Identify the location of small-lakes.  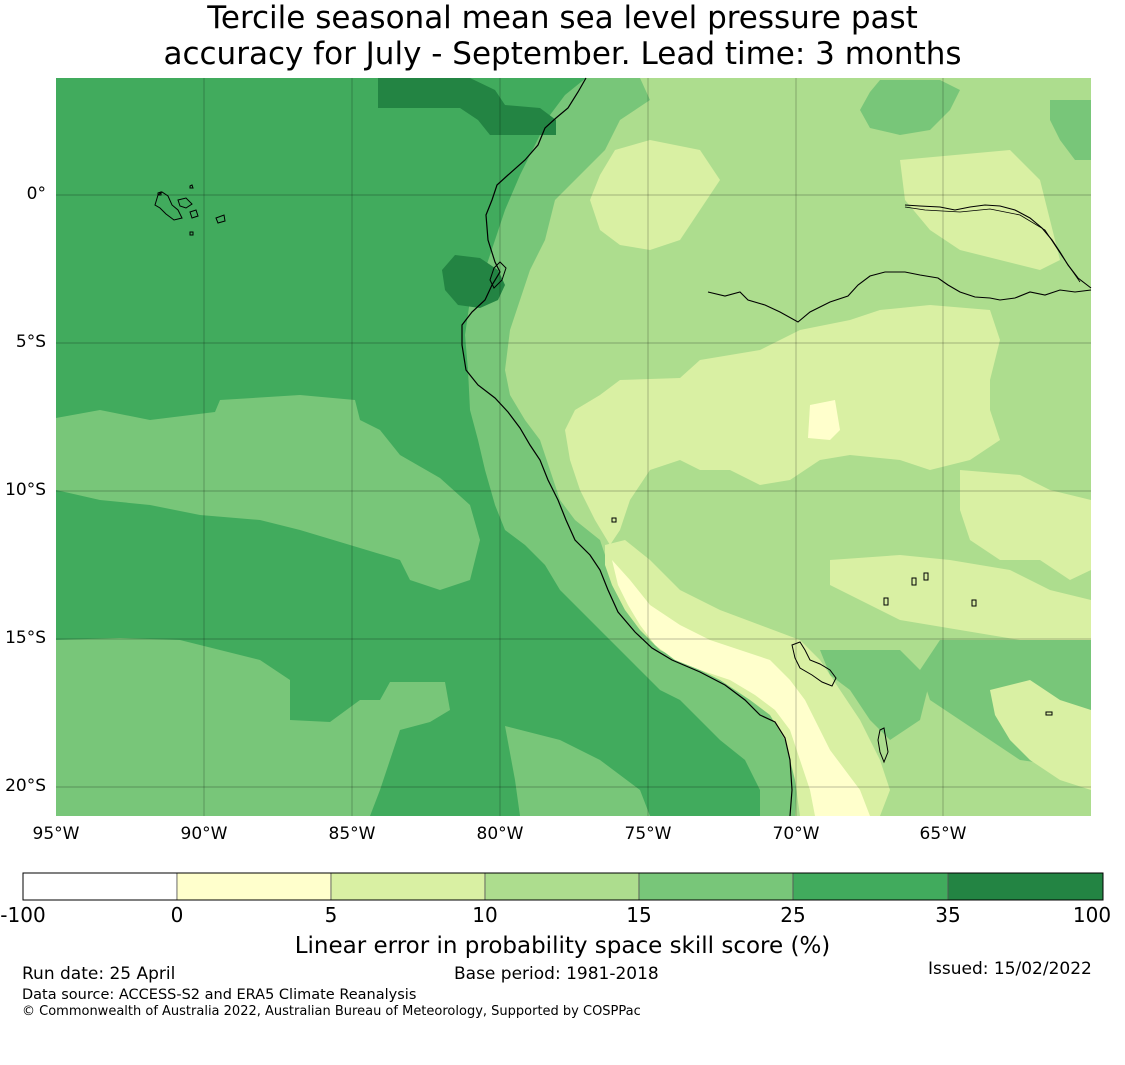
(832, 616).